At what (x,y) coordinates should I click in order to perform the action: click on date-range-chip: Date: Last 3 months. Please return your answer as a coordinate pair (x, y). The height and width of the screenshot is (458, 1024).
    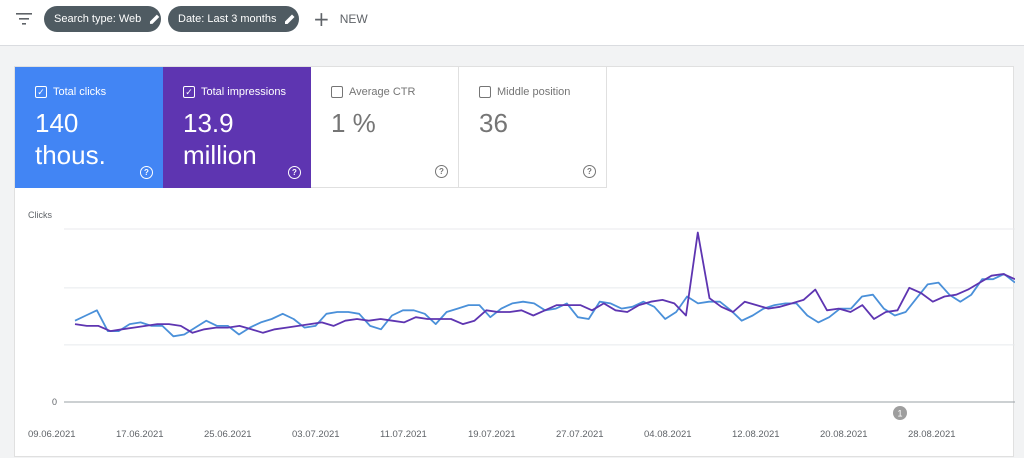
    Looking at the image, I should click on (233, 19).